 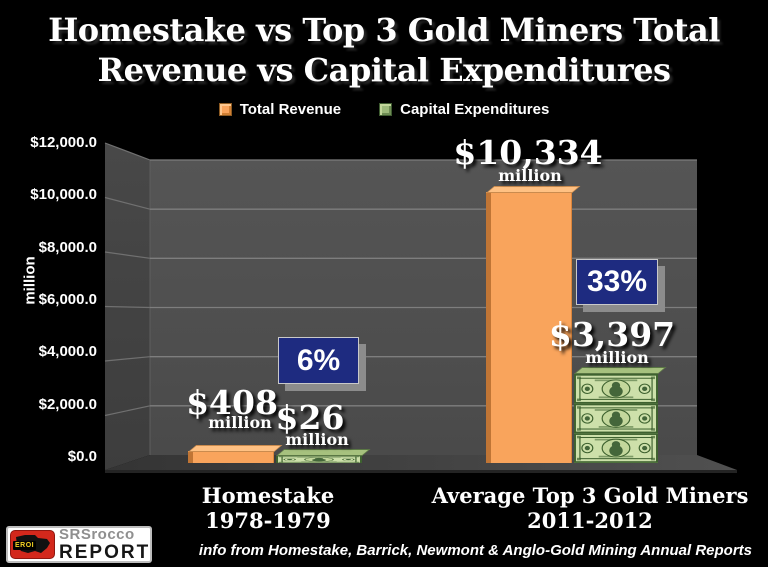 What do you see at coordinates (384, 70) in the screenshot?
I see `chart-title-line2: Revenue vs Capital Expenditures` at bounding box center [384, 70].